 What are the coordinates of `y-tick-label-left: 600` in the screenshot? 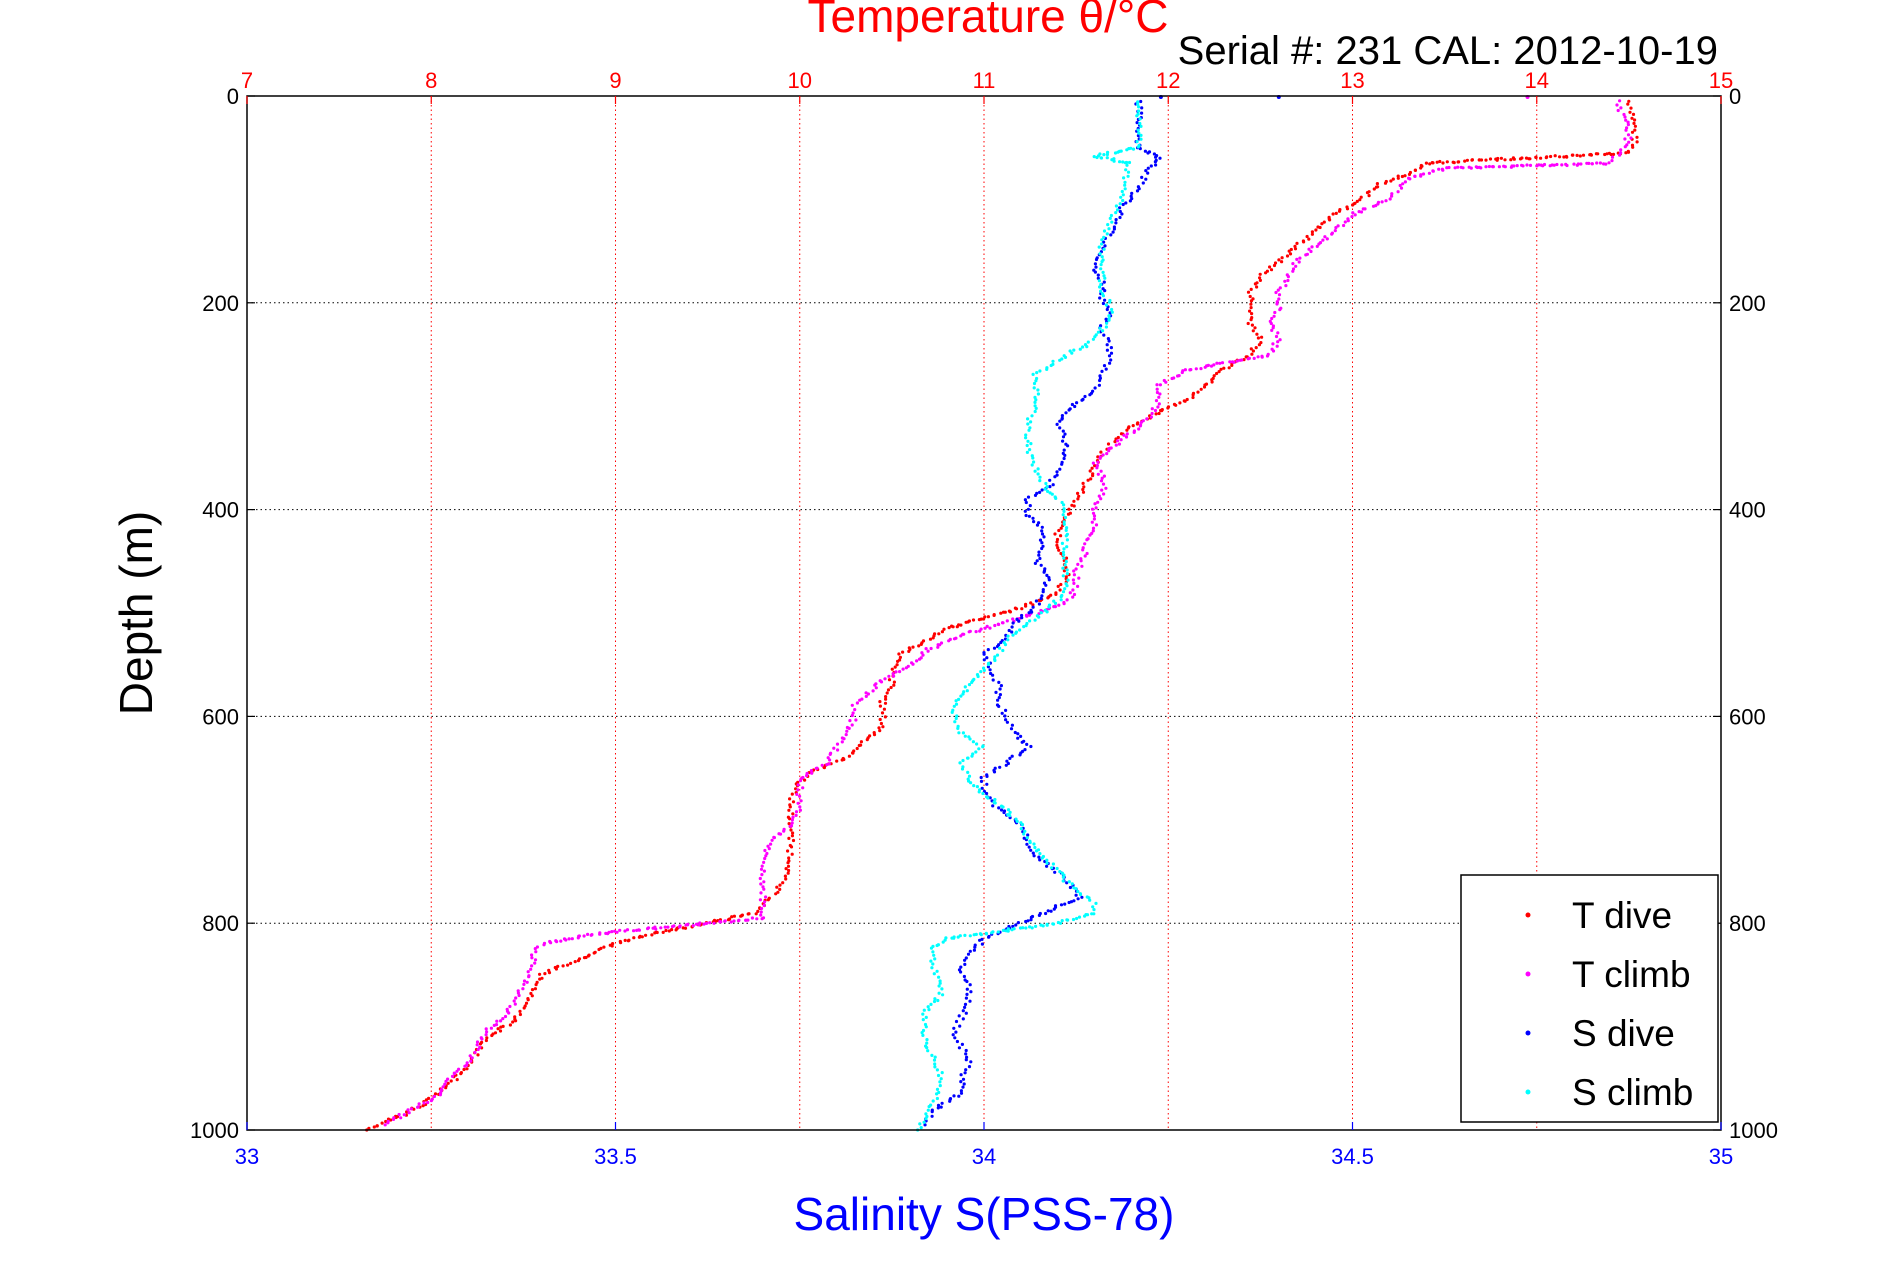 It's located at (220, 716).